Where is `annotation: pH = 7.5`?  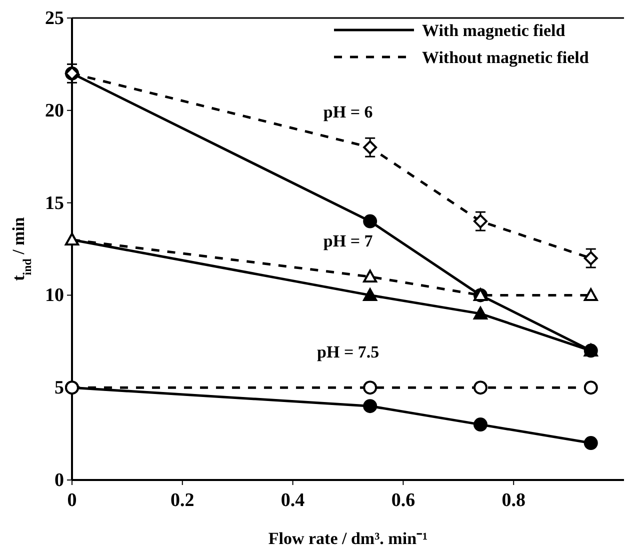 annotation: pH = 7.5 is located at coordinates (348, 352).